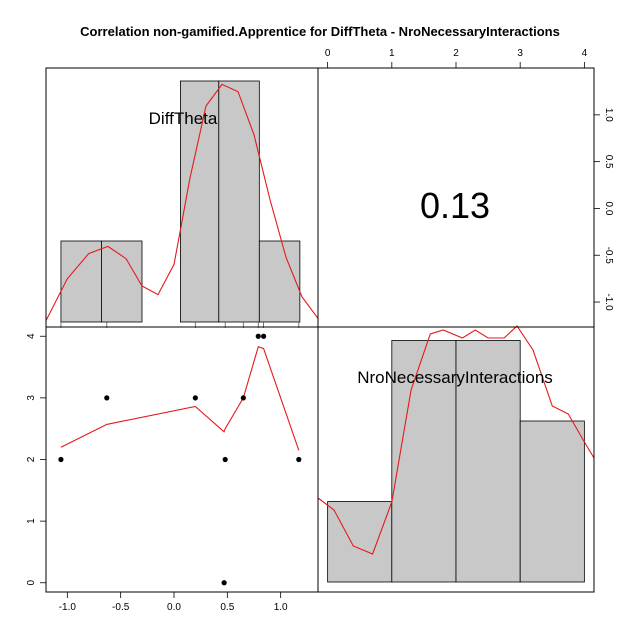  I want to click on variable-label-nro: NroNecessaryInteractions, so click(455, 377).